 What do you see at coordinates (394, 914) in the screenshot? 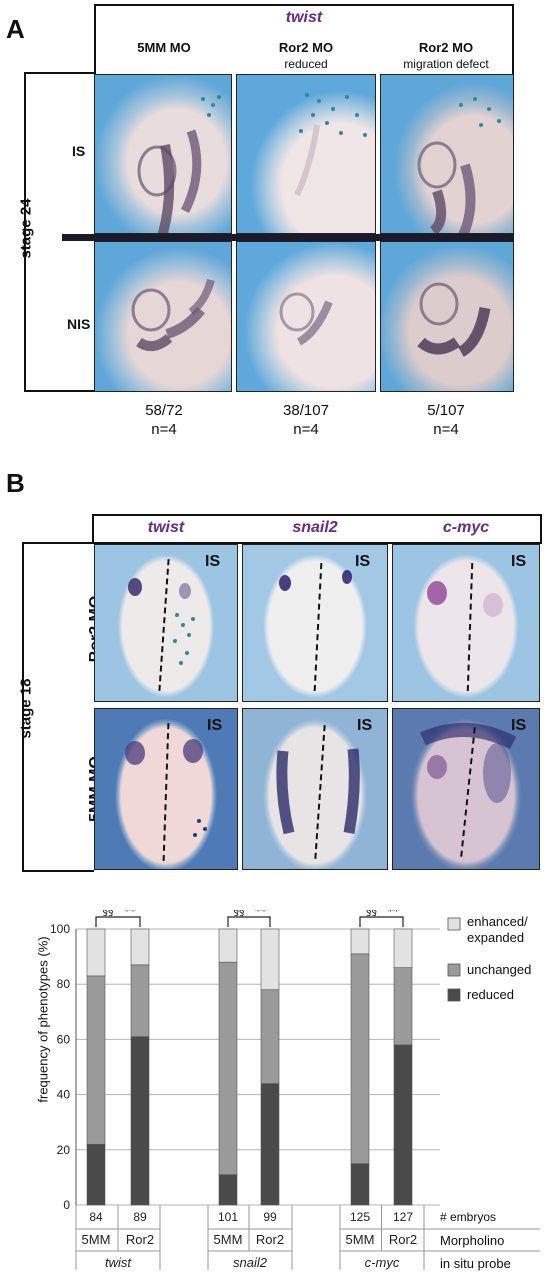
I see `significance-stars-c-myc: **` at bounding box center [394, 914].